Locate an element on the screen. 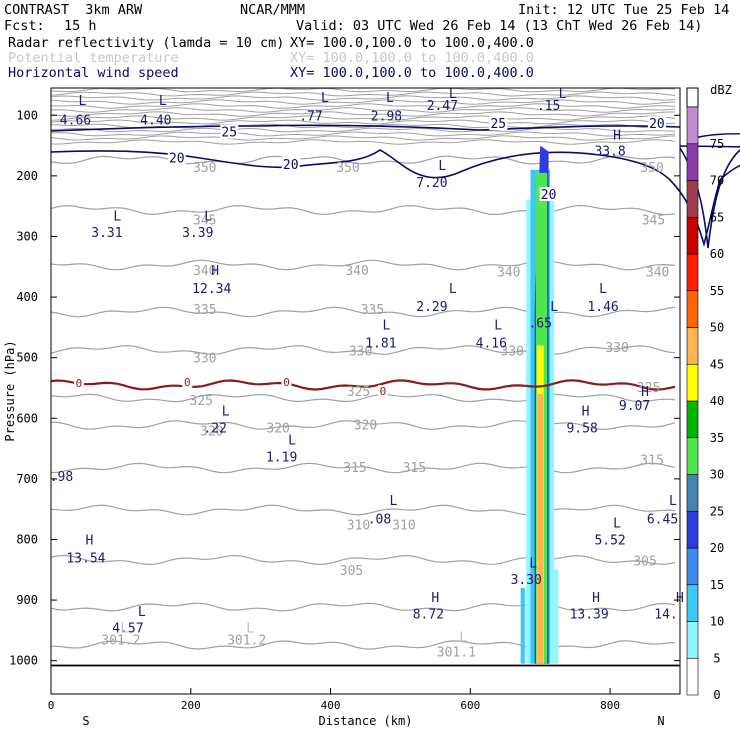  colorbar-unit: dBZ is located at coordinates (721, 90).